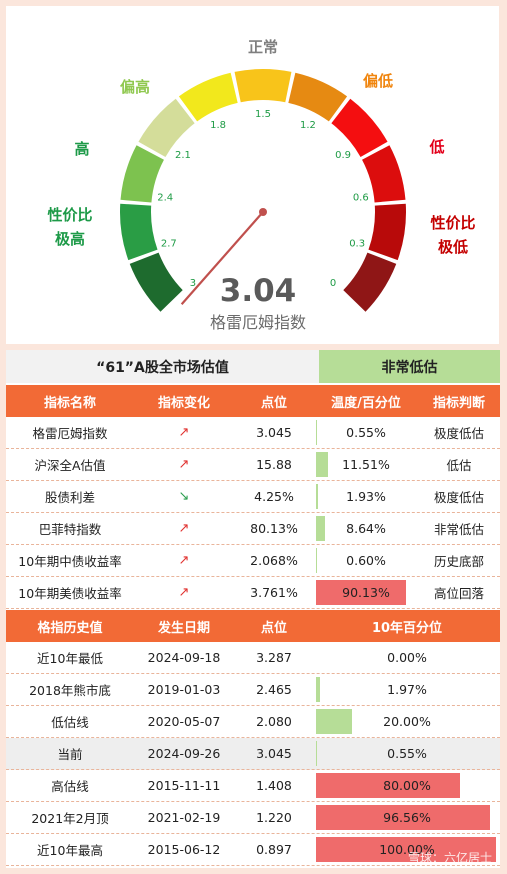 This screenshot has width=507, height=874. Describe the element at coordinates (274, 592) in the screenshot. I see `indicator-value: 3.761%` at that location.